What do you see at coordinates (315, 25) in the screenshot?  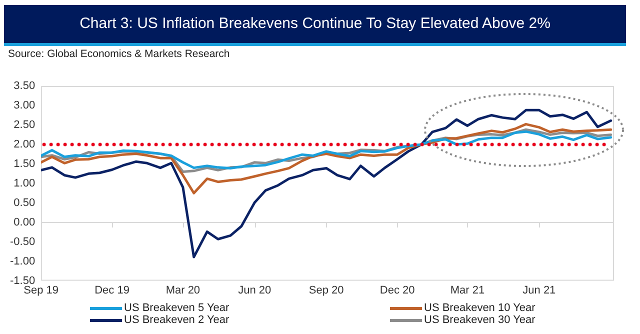 I see `chart-title: Chart 3: US Inflation Breakevens Continue To Stay Elevated Above 2%` at bounding box center [315, 25].